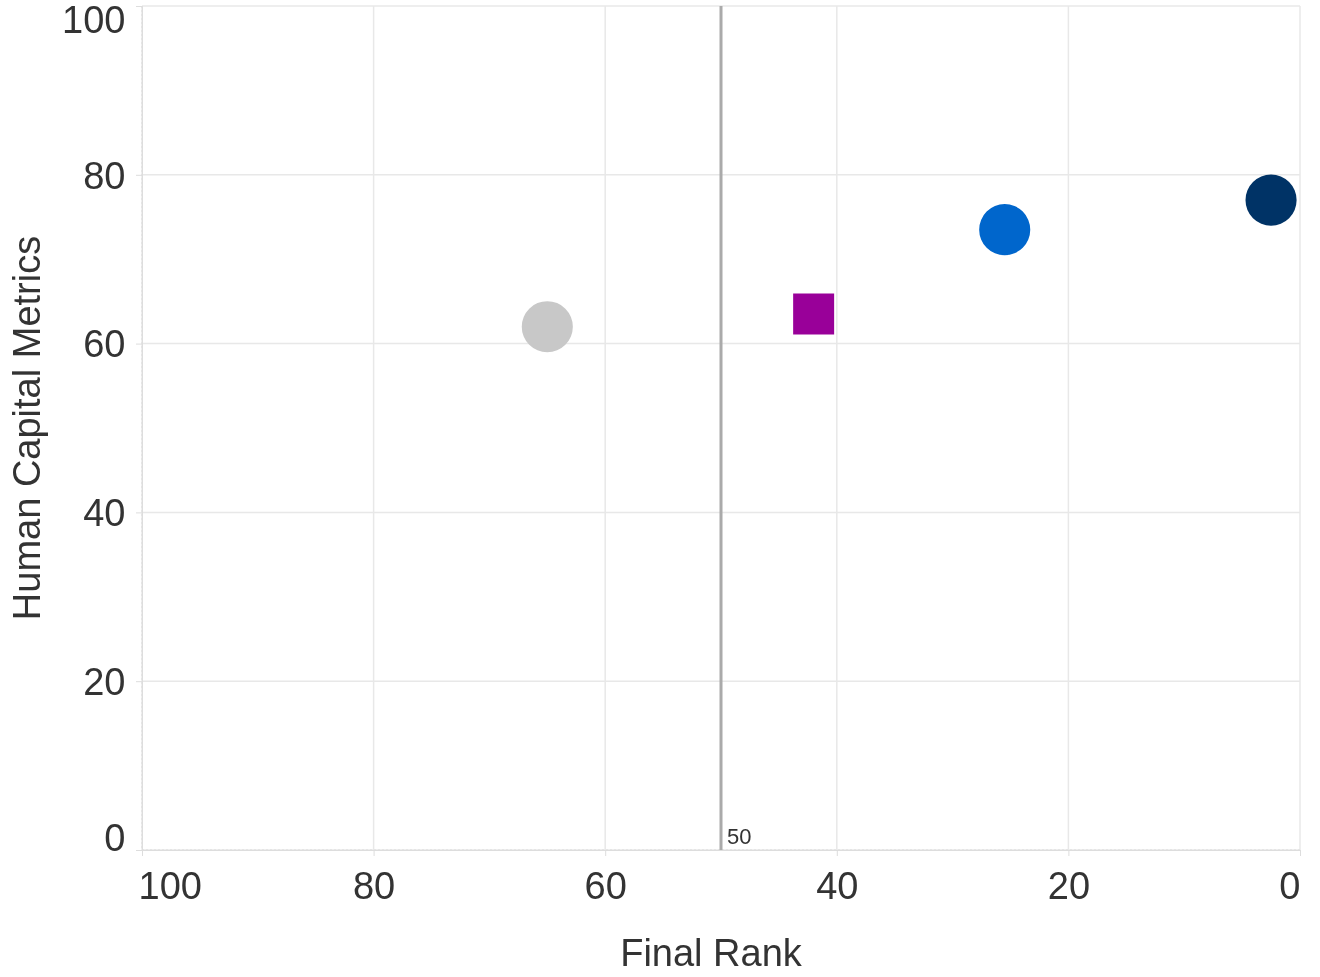 The image size is (1320, 977). What do you see at coordinates (104, 513) in the screenshot?
I see `y-tick-label: 40` at bounding box center [104, 513].